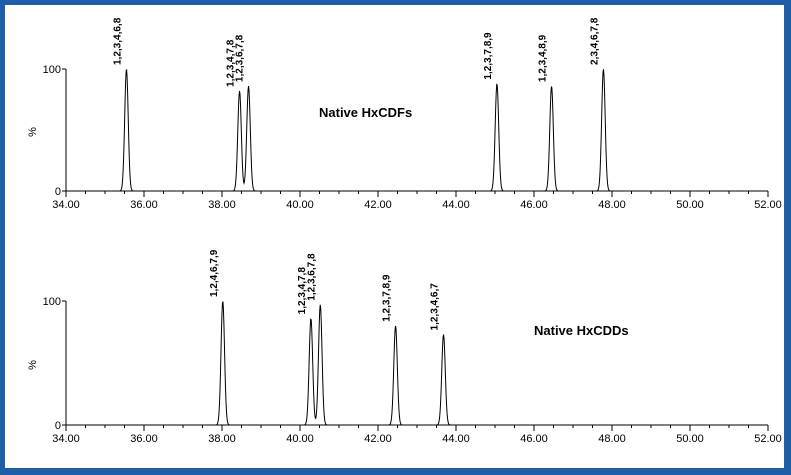 This screenshot has height=475, width=791. What do you see at coordinates (543, 58) in the screenshot?
I see `peak-label-5: 1,2,3,4,8,9` at bounding box center [543, 58].